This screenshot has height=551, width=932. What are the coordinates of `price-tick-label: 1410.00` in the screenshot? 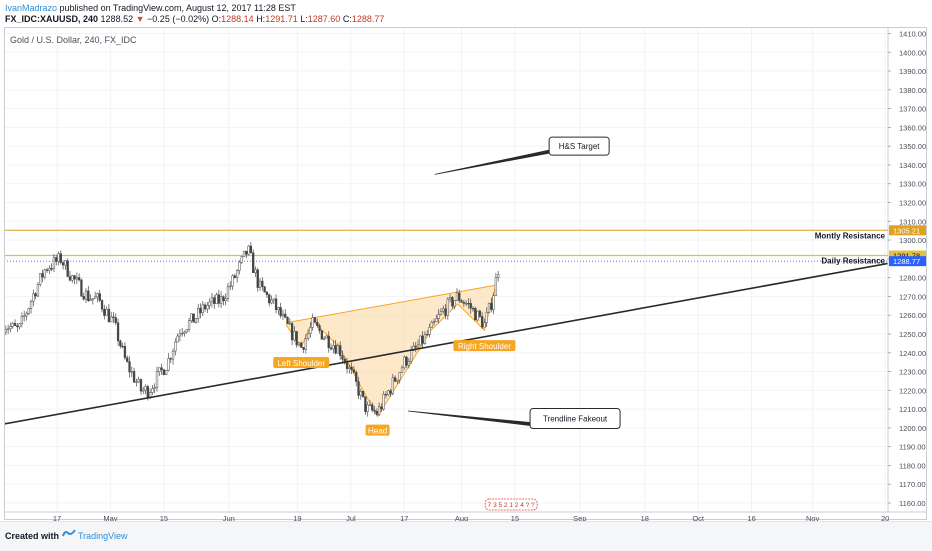 It's located at (912, 34).